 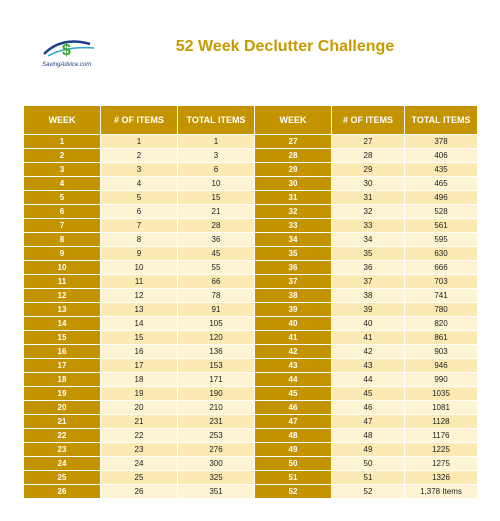 I want to click on logo-text: SavingAdvice.com, so click(x=67, y=65).